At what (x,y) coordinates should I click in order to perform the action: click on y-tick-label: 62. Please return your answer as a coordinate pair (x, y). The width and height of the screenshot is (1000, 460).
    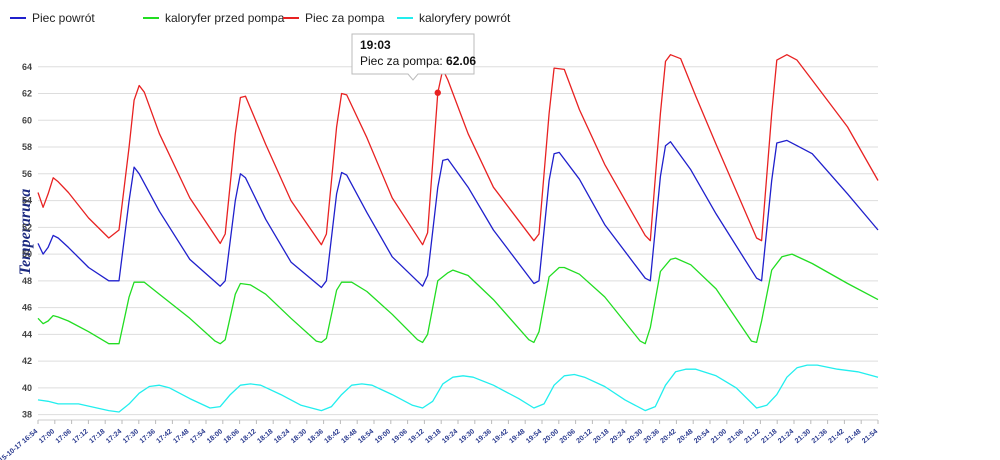
    Looking at the image, I should click on (27, 94).